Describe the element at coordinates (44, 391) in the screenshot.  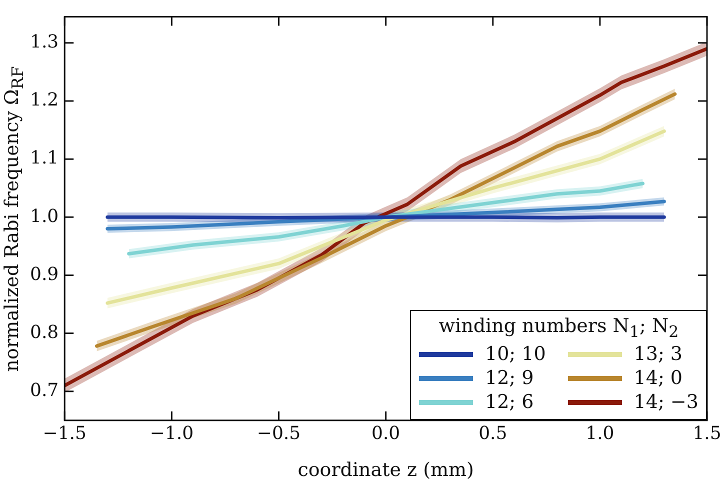
I see `y-tick-label: 0.7` at that location.